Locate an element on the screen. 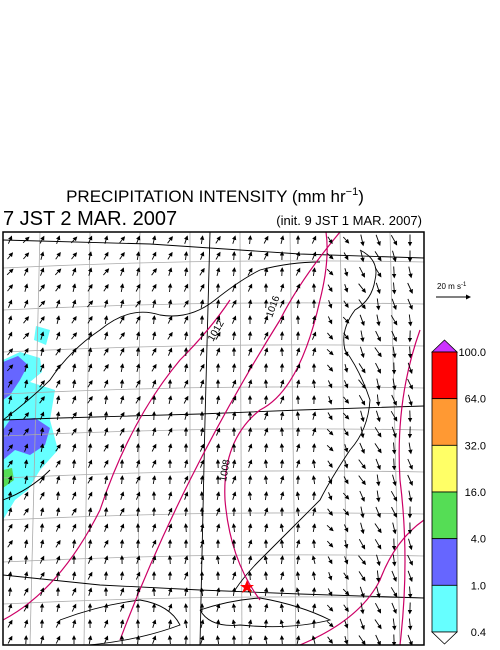 This screenshot has height=650, width=500. isobar-label: 1012 is located at coordinates (216, 330).